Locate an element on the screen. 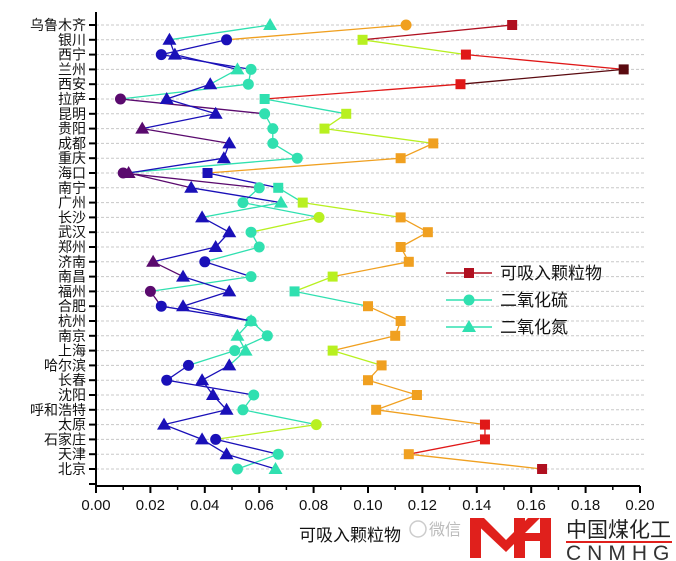  y-tick-label: 武汉 is located at coordinates (72, 233).